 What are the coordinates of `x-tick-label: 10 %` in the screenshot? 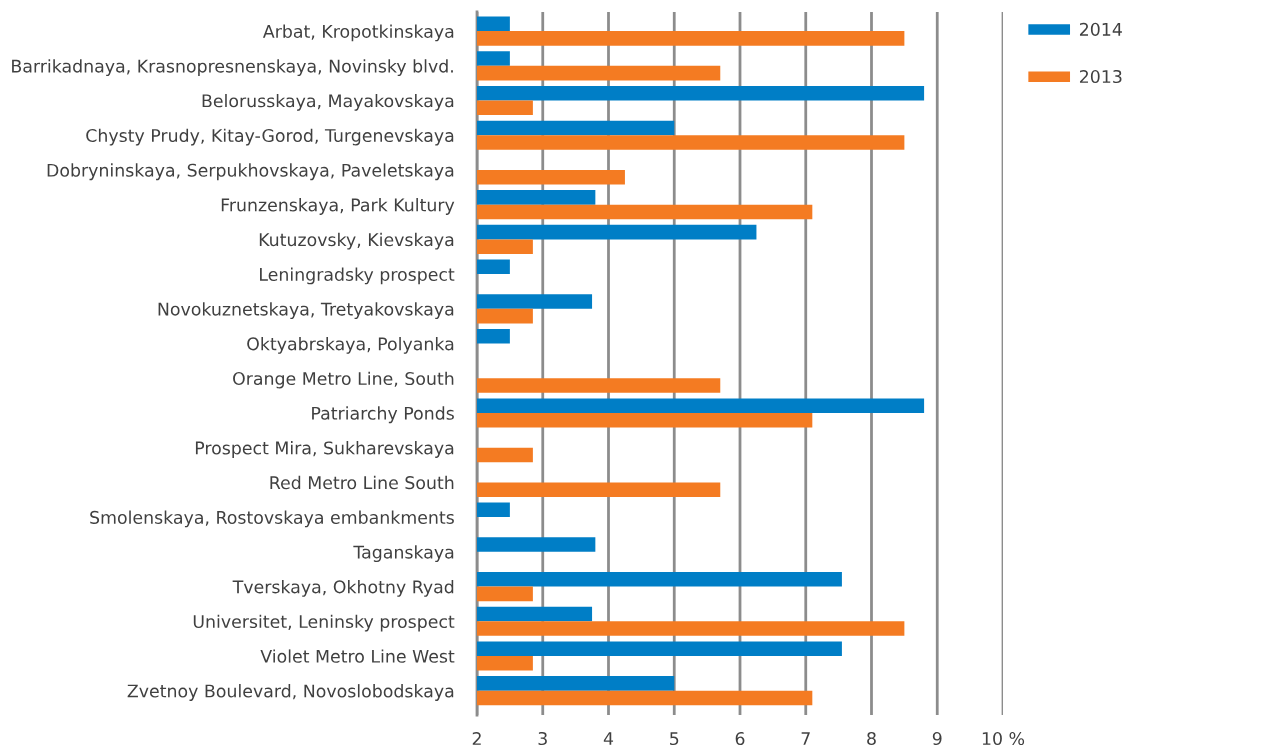 It's located at (1003, 738).